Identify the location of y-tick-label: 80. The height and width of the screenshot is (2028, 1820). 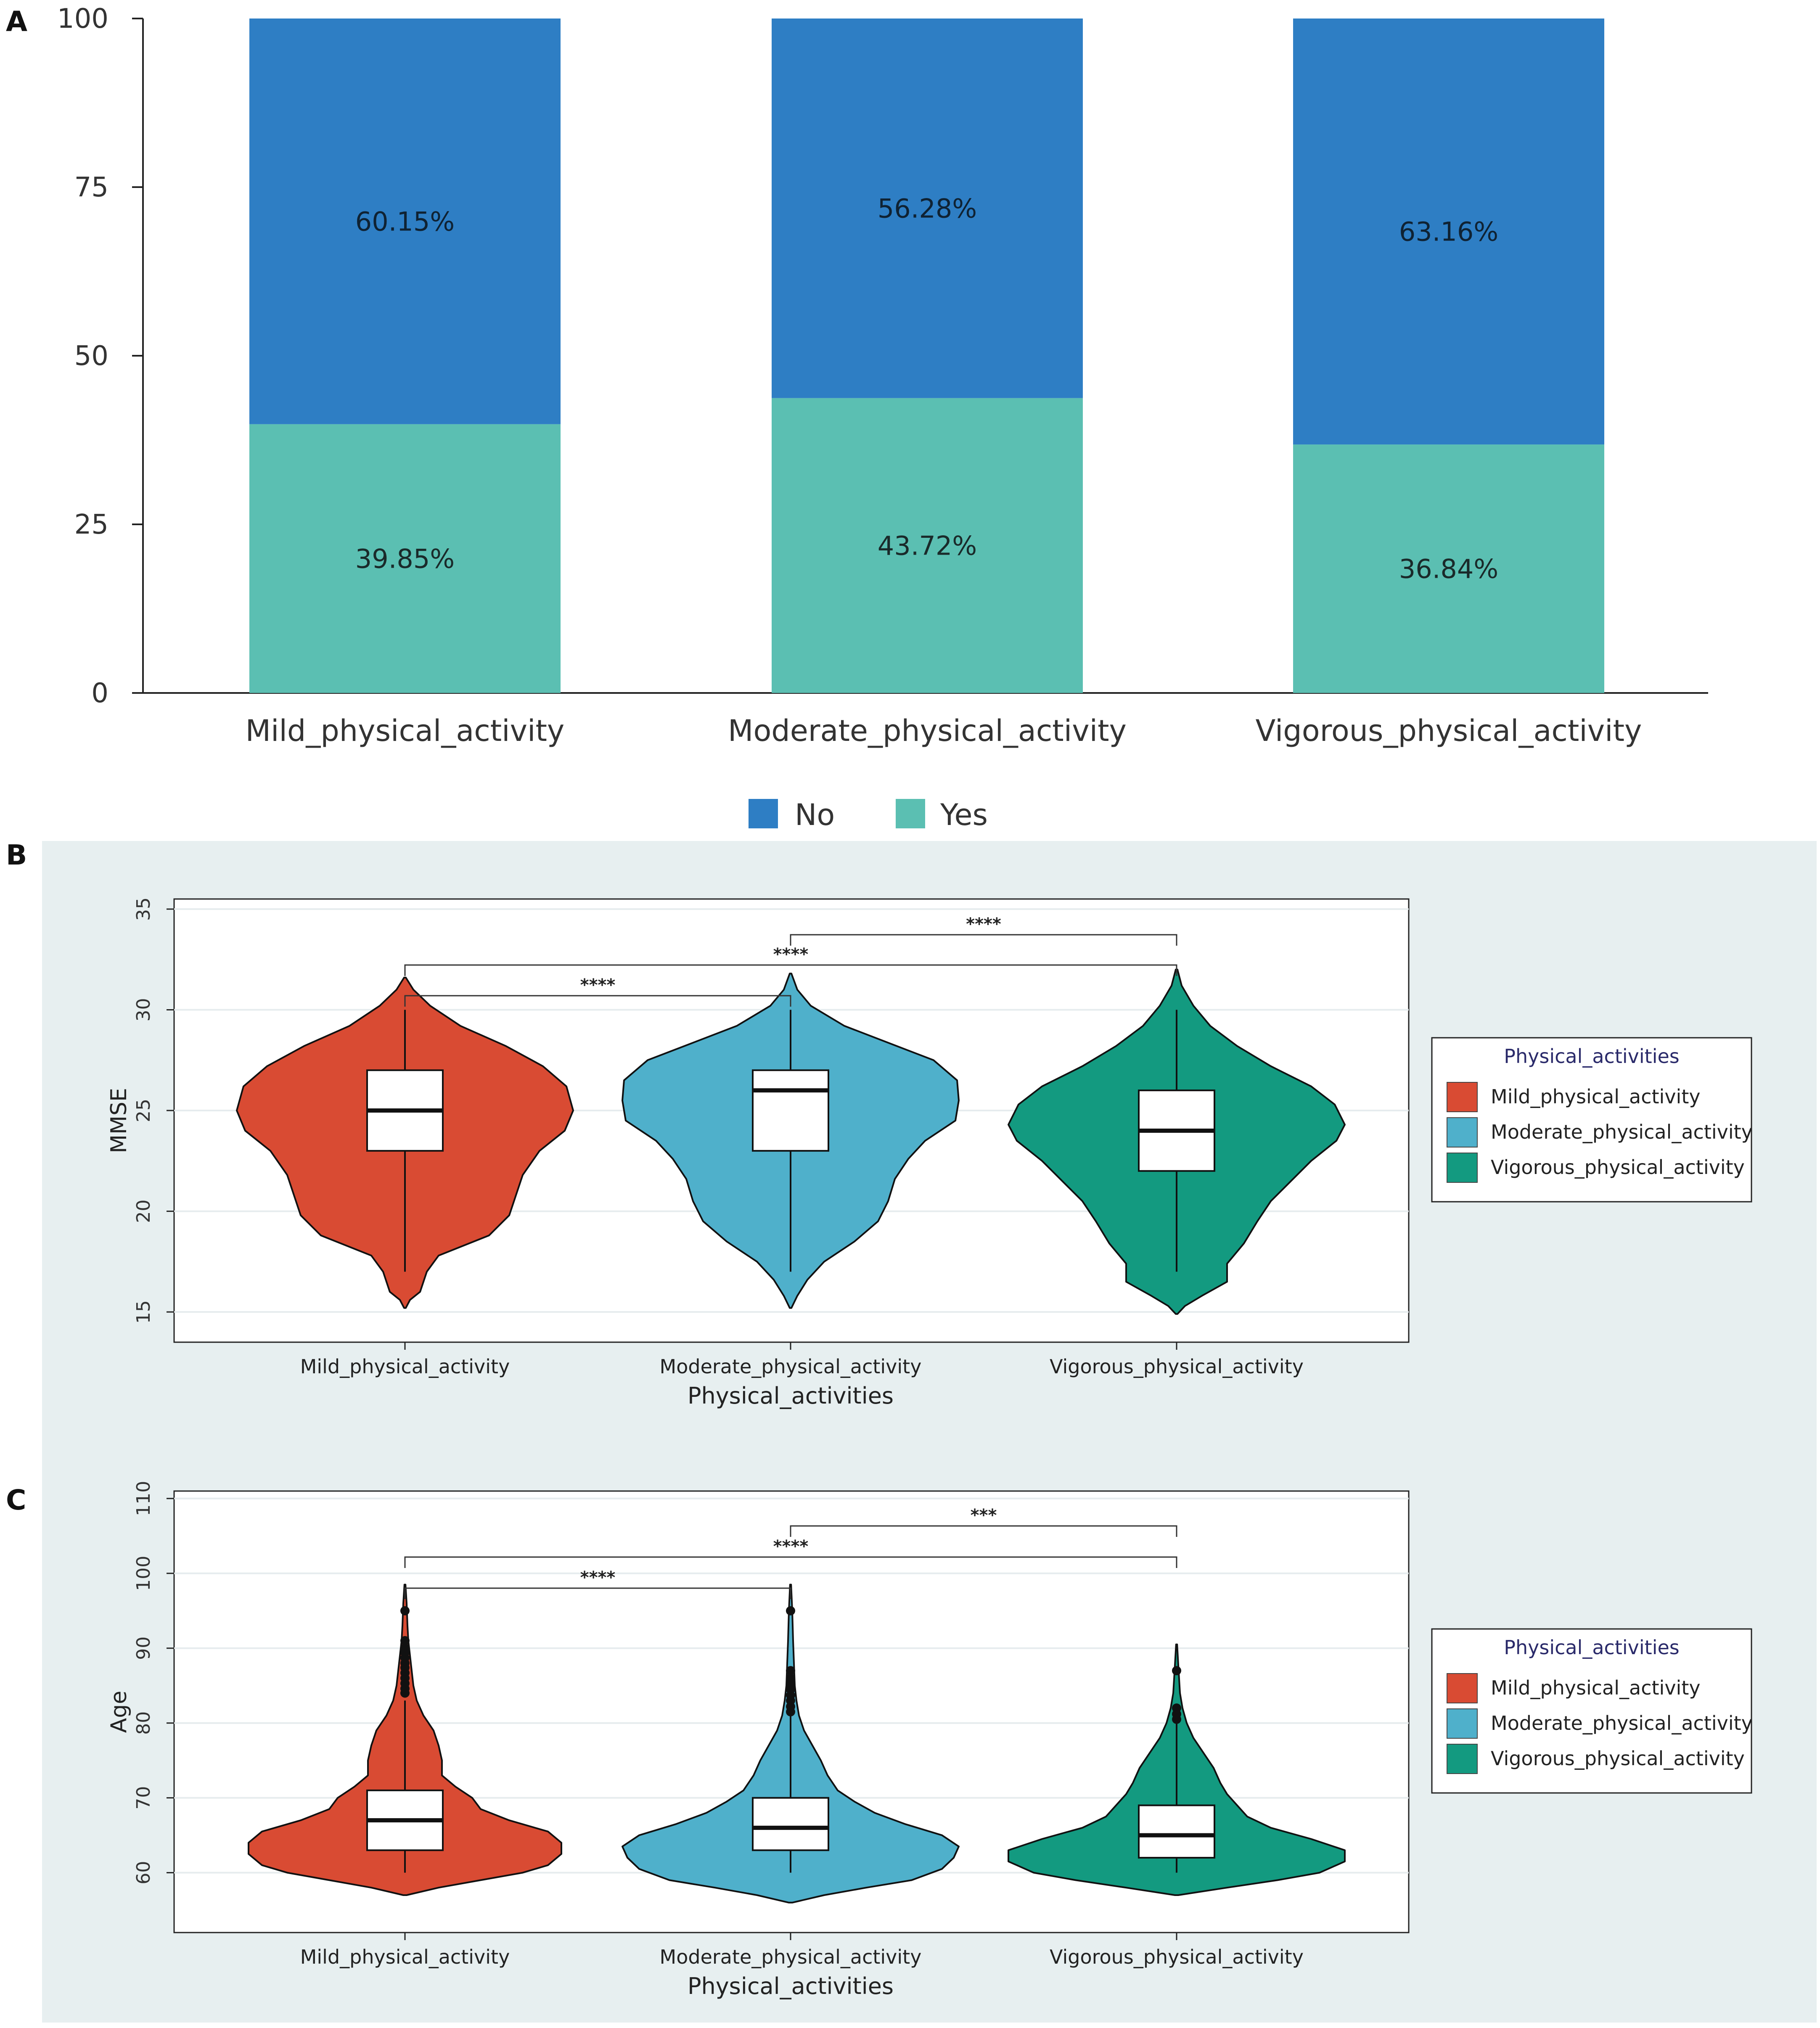
(143, 1723).